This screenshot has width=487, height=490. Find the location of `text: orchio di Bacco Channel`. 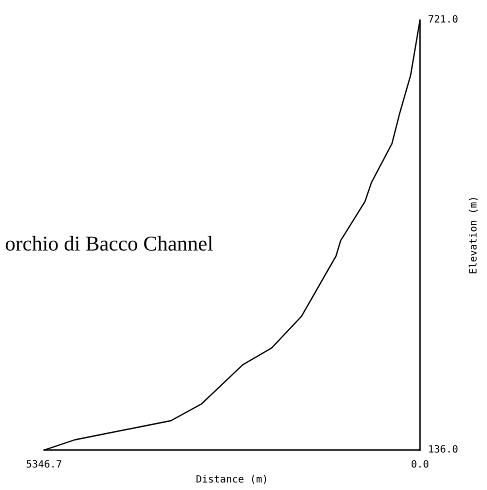

text: orchio di Bacco Channel is located at coordinates (109, 244).